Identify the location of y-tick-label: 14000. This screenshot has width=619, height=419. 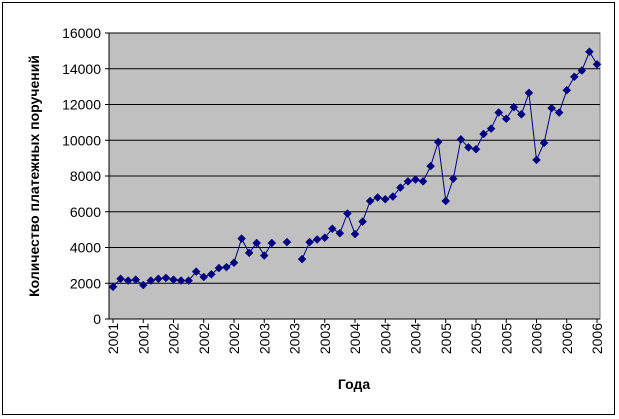
(81, 69).